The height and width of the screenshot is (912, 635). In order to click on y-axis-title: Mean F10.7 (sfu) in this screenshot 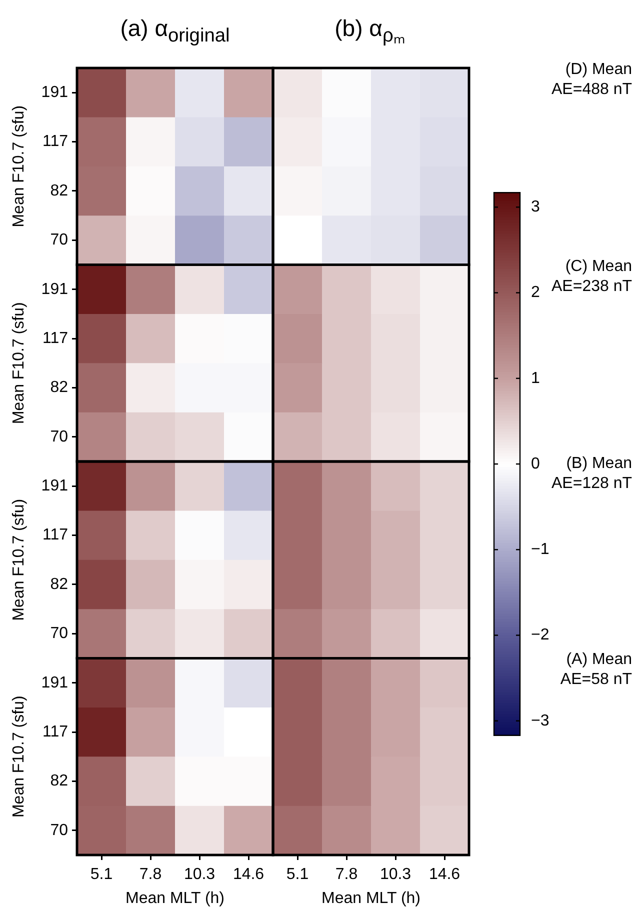, I will do `click(19, 166)`.